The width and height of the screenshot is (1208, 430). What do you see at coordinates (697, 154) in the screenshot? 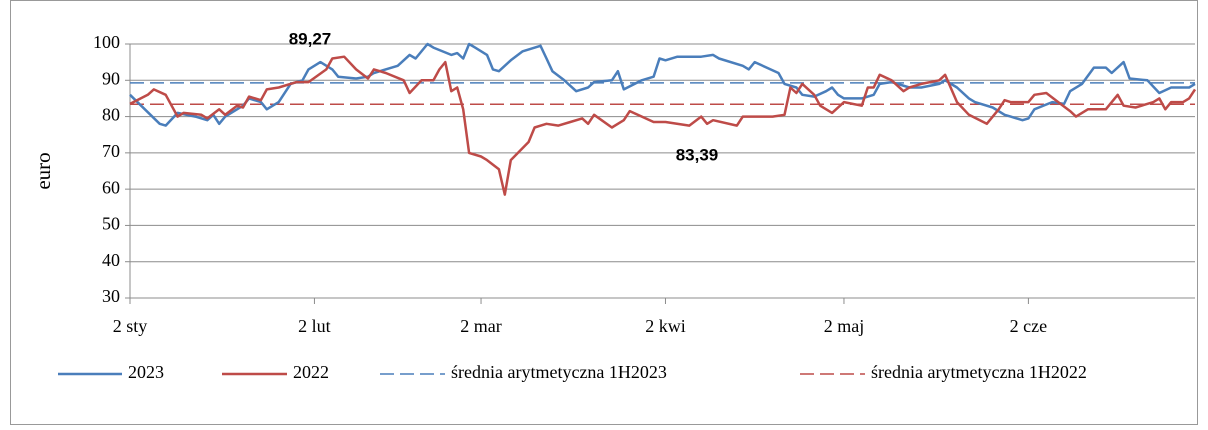
I see `mean-annotation: 83,39` at bounding box center [697, 154].